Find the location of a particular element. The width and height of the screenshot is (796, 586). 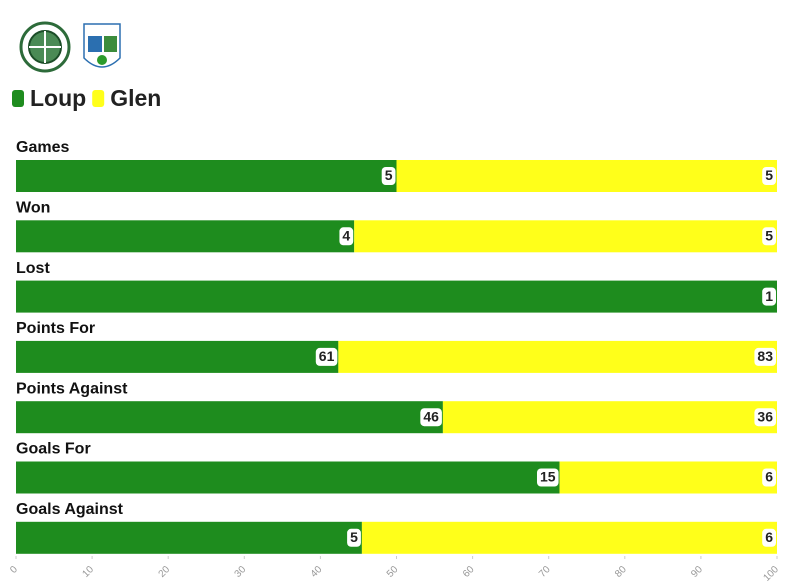

value-label-group: 61 is located at coordinates (326, 356).